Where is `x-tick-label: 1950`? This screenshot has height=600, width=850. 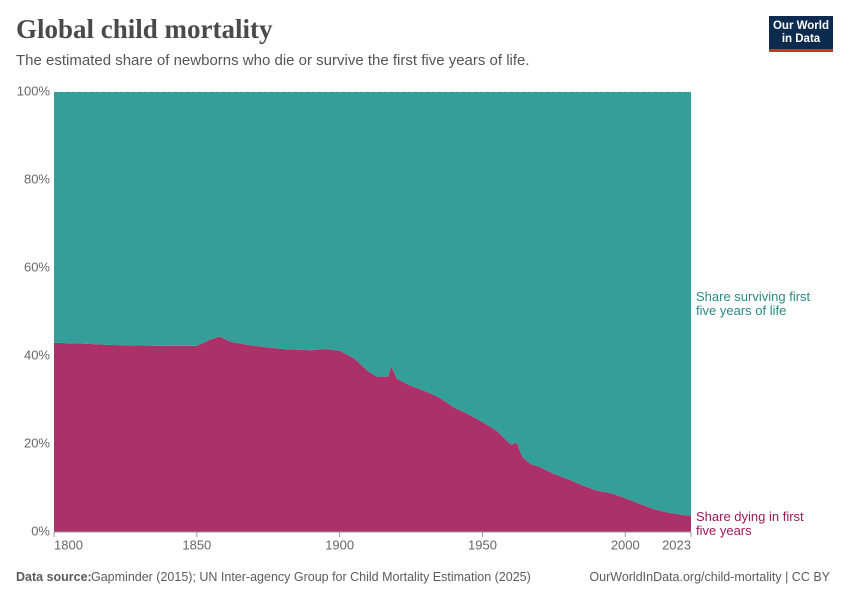
x-tick-label: 1950 is located at coordinates (482, 544).